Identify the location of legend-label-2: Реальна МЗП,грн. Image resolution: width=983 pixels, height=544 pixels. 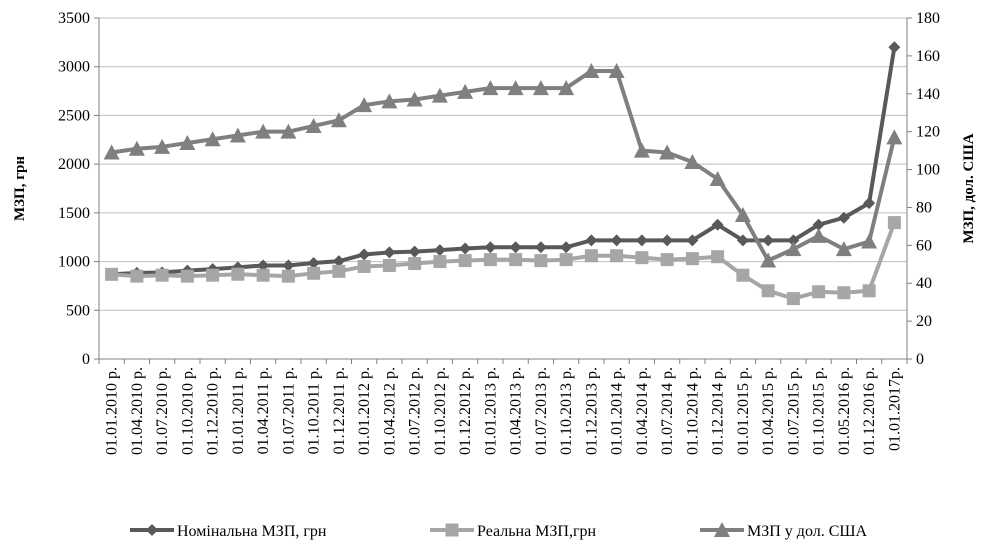
(537, 531).